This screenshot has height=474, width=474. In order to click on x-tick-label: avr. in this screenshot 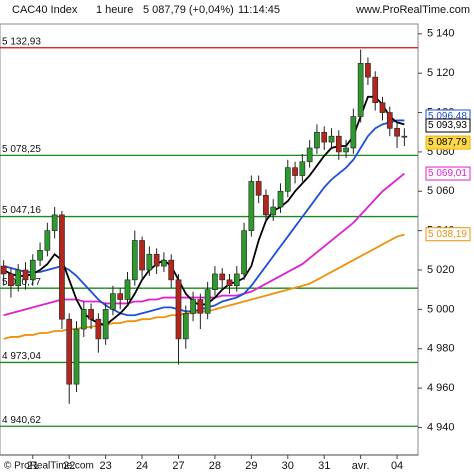, I will do `click(361, 466)`.